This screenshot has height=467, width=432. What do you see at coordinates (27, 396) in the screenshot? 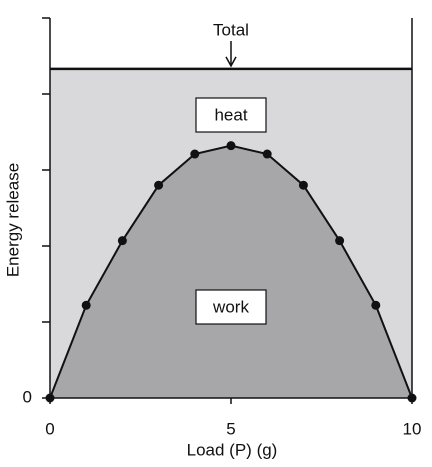
I see `y-tick-label: 0` at bounding box center [27, 396].